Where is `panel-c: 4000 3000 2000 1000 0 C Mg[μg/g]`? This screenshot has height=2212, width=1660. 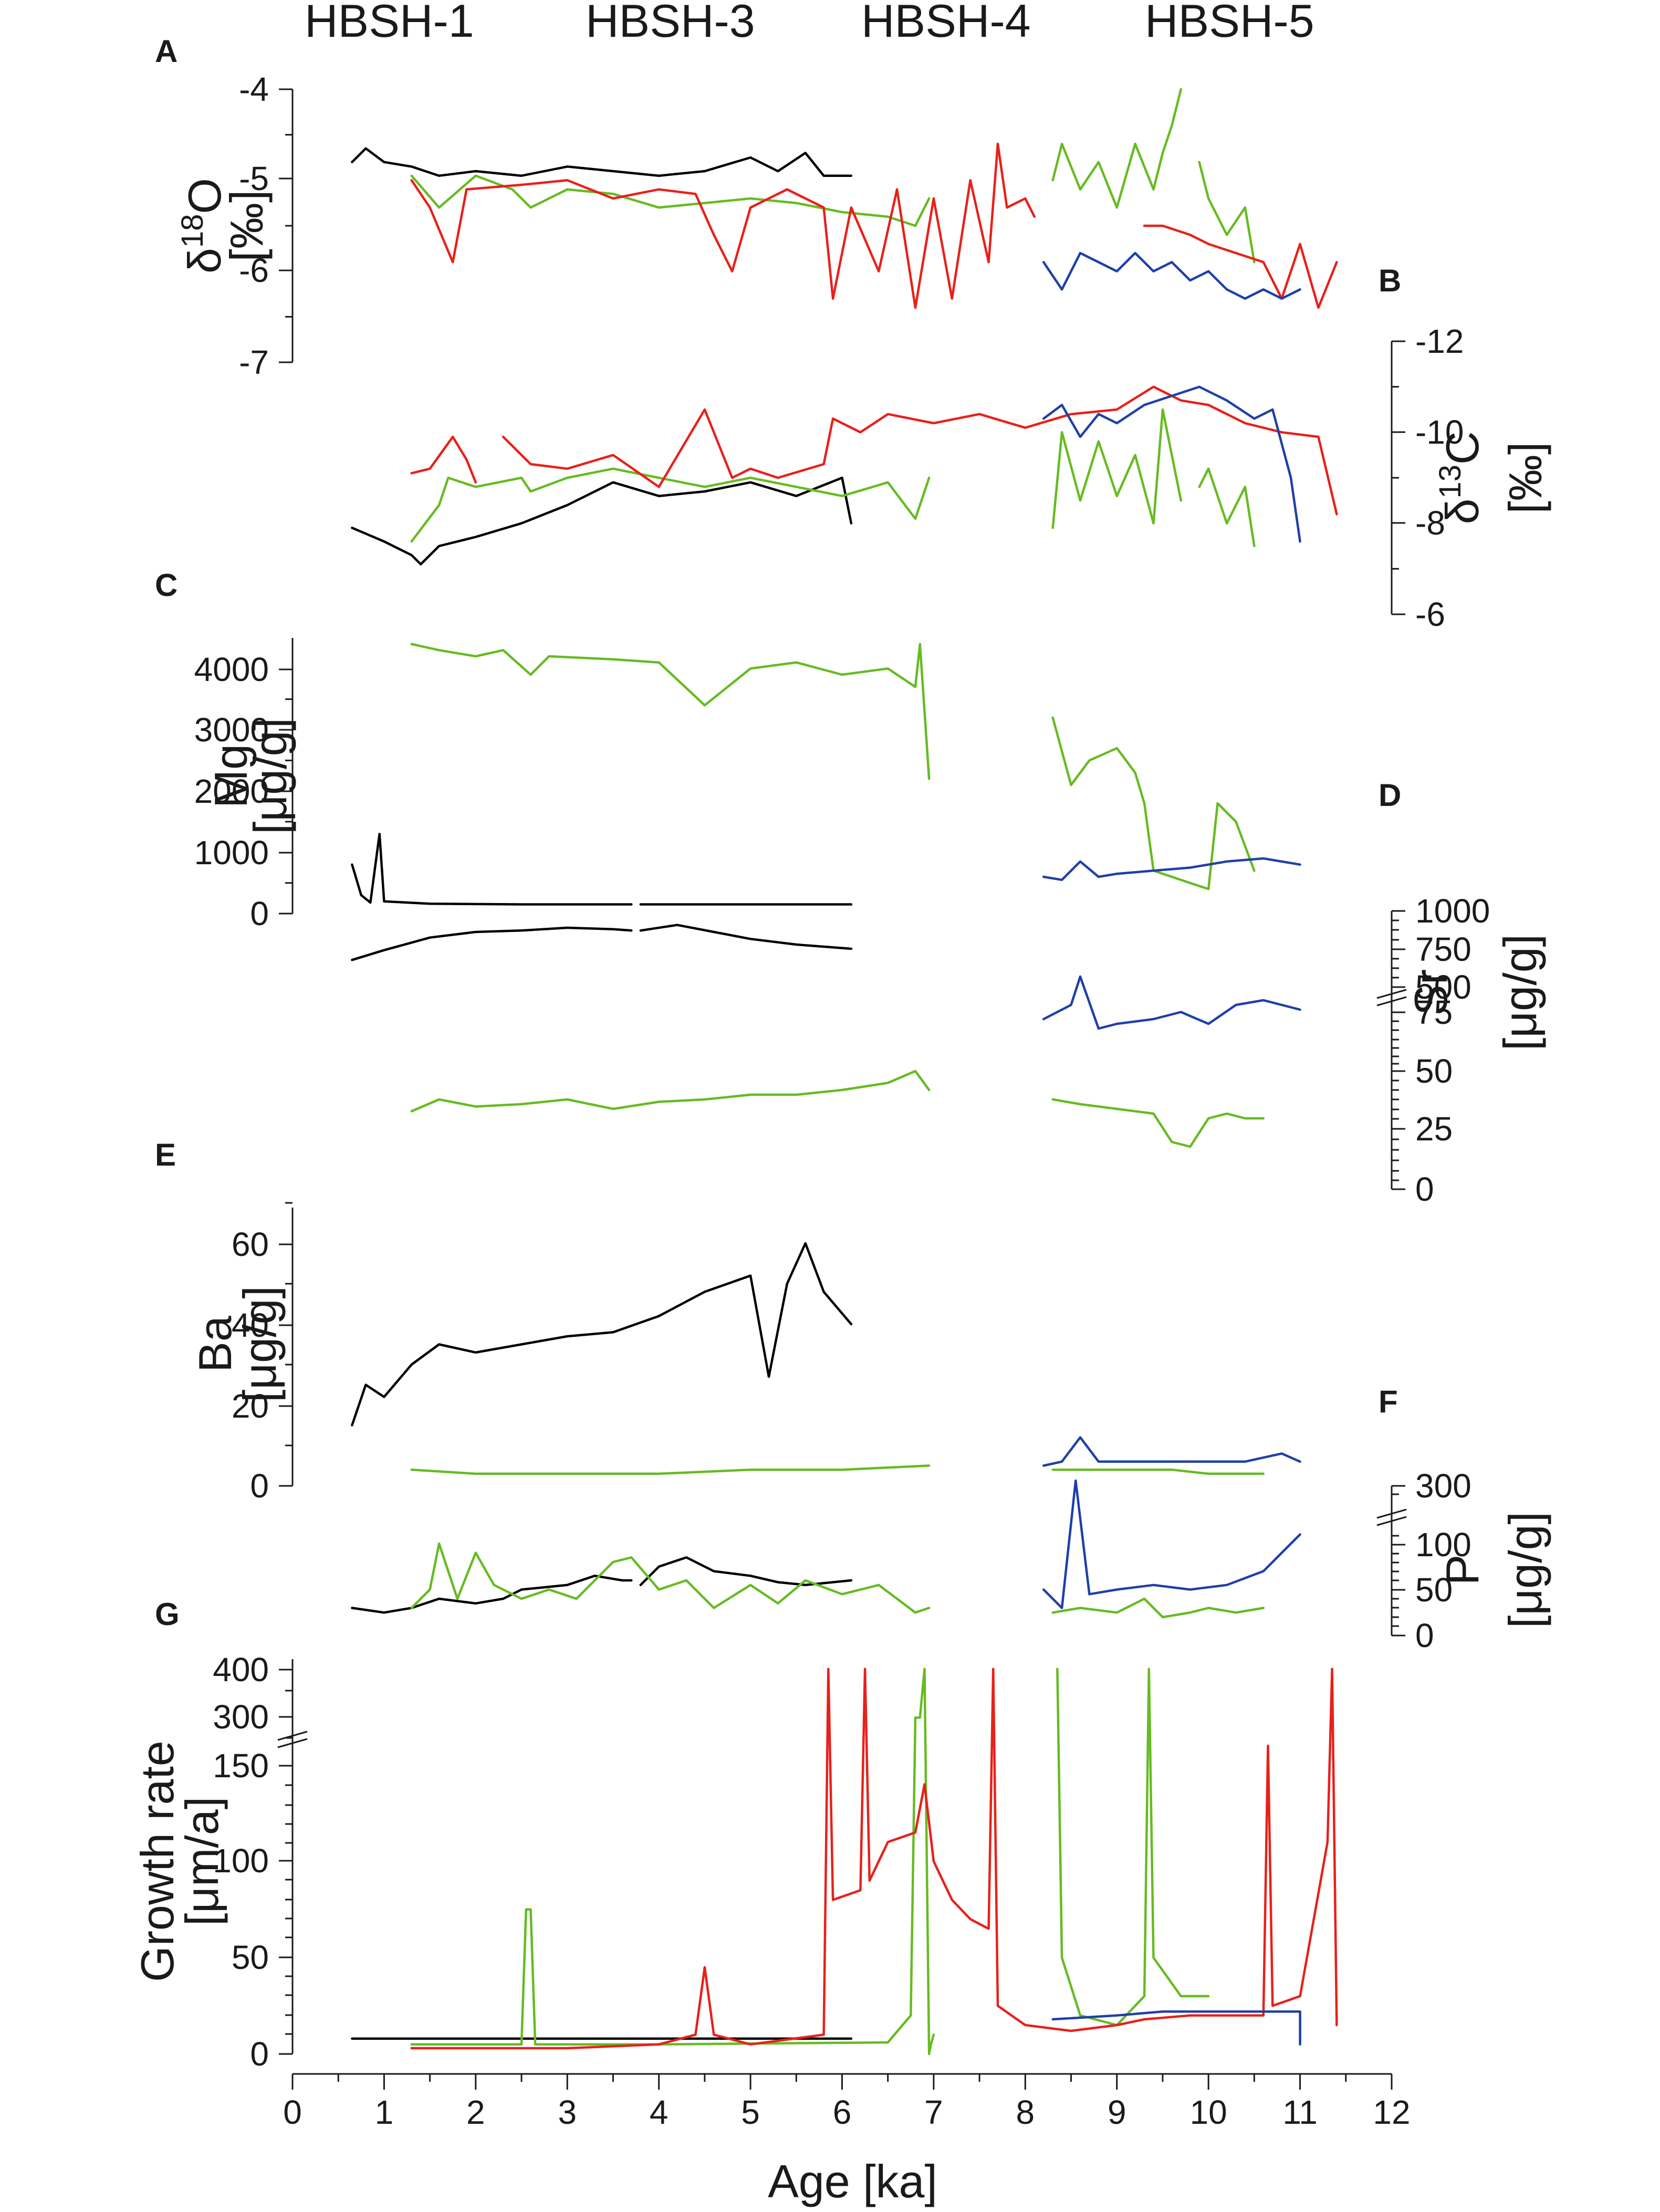 panel-c: 4000 3000 2000 1000 0 C Mg[μg/g] is located at coordinates (728, 750).